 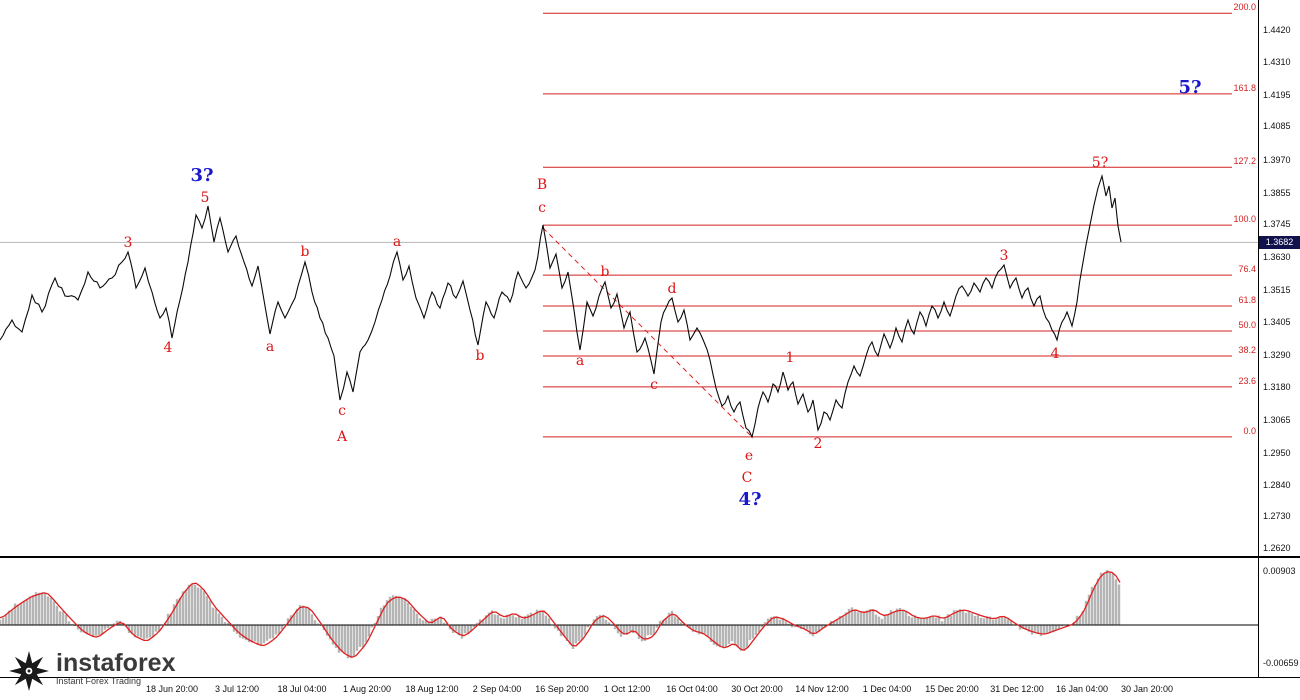 I want to click on indicator-min-label: -0.00659, so click(x=1281, y=663).